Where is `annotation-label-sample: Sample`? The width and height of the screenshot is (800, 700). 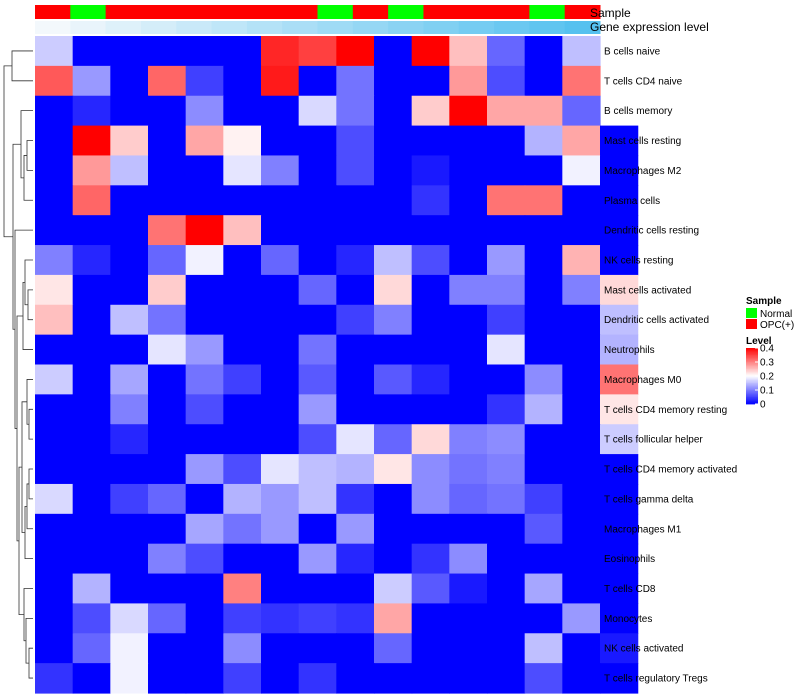
annotation-label-sample: Sample is located at coordinates (610, 13).